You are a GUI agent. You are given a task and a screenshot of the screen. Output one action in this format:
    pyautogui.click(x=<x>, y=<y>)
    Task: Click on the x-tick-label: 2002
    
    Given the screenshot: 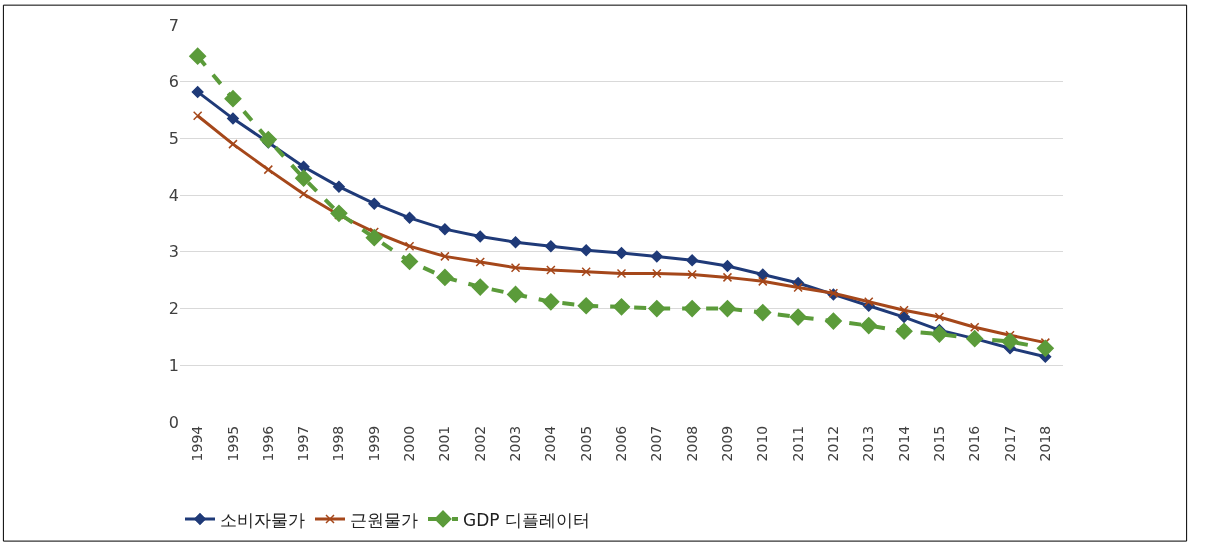 What is the action you would take?
    pyautogui.click(x=479, y=443)
    